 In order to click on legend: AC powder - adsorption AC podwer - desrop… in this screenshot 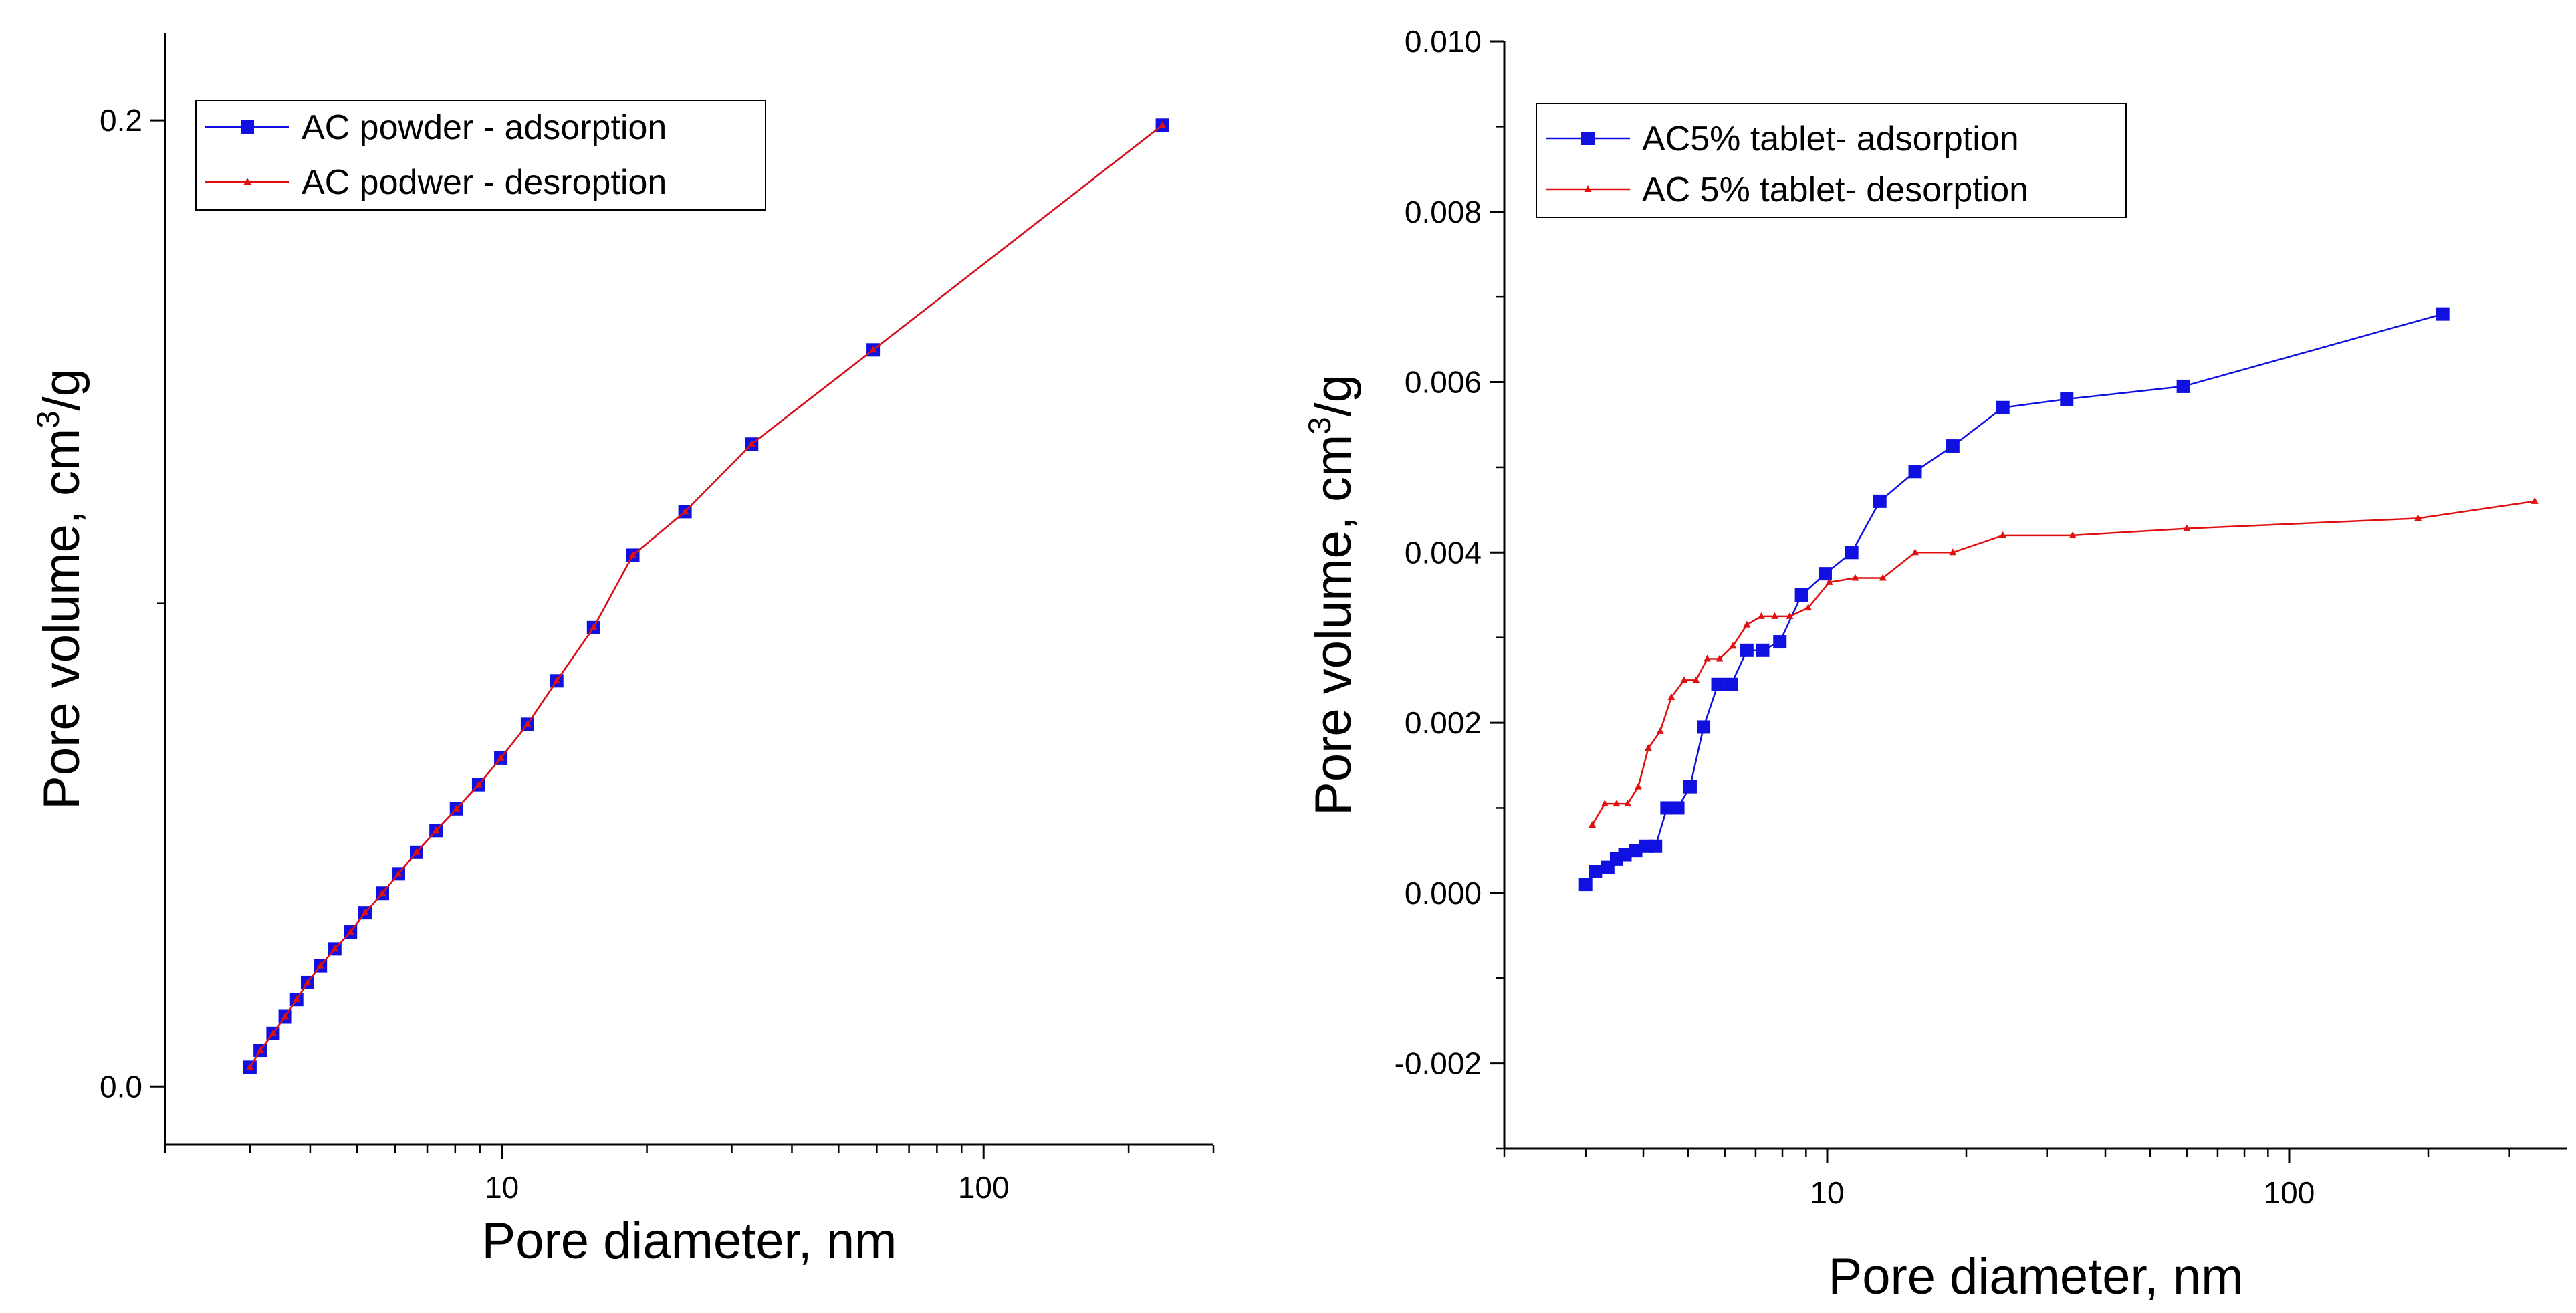, I will do `click(480, 155)`.